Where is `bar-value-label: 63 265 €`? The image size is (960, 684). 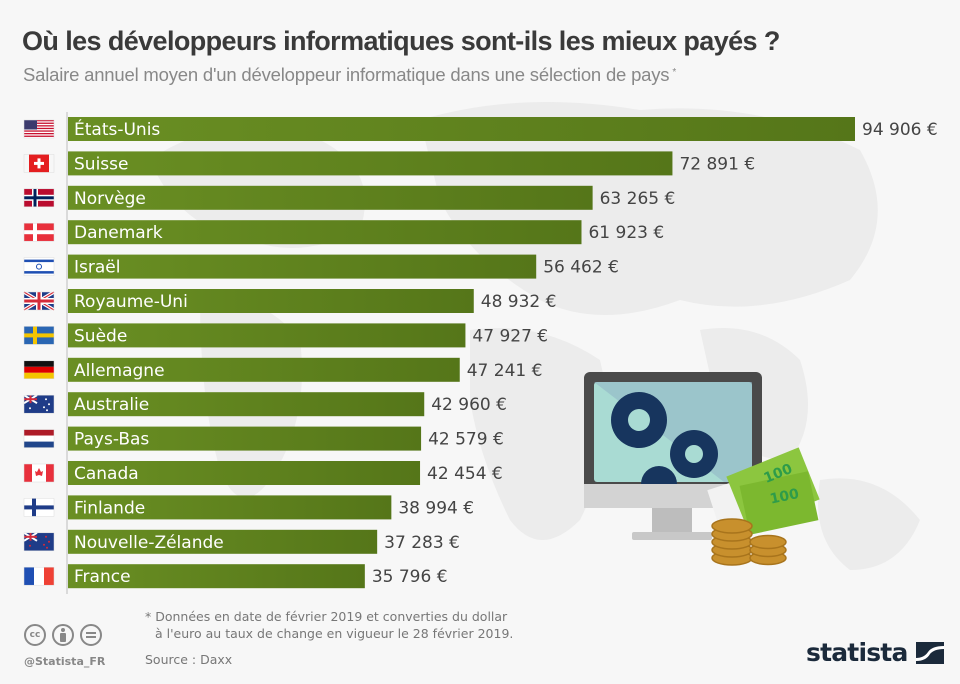
bar-value-label: 63 265 € is located at coordinates (638, 199).